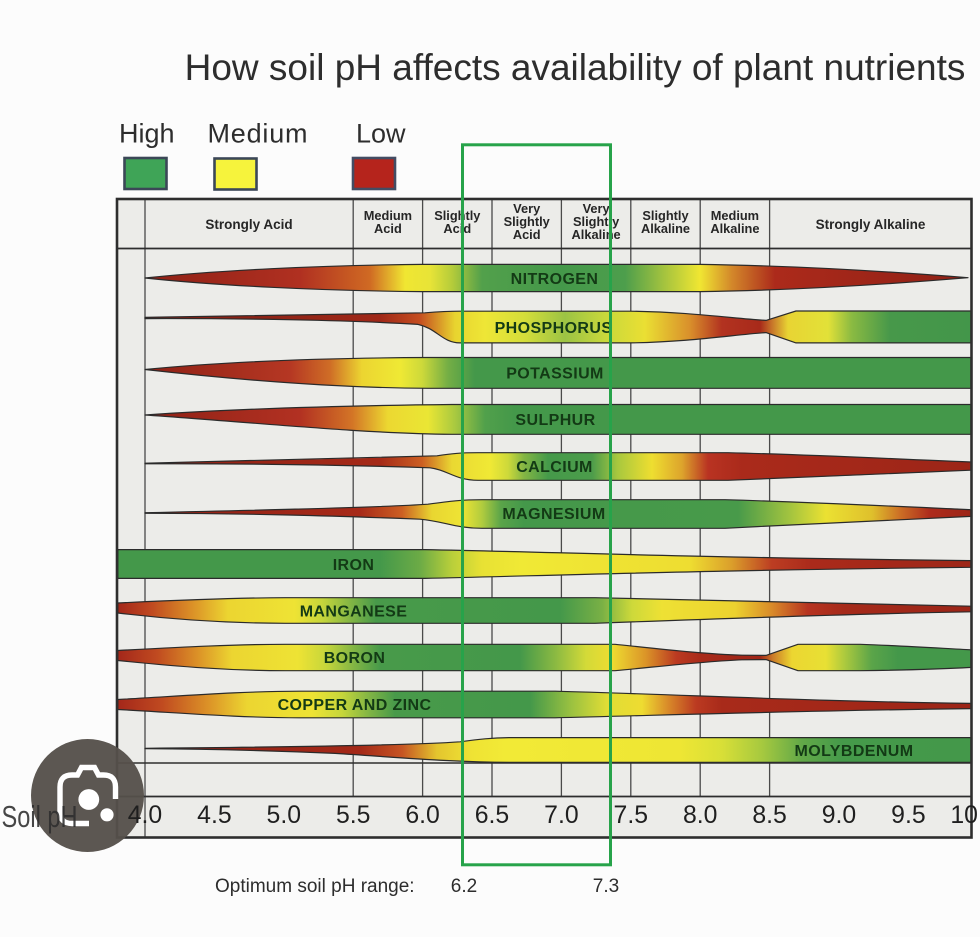 Image resolution: width=980 pixels, height=937 pixels. What do you see at coordinates (769, 815) in the screenshot?
I see `svg-text: 8.5` at bounding box center [769, 815].